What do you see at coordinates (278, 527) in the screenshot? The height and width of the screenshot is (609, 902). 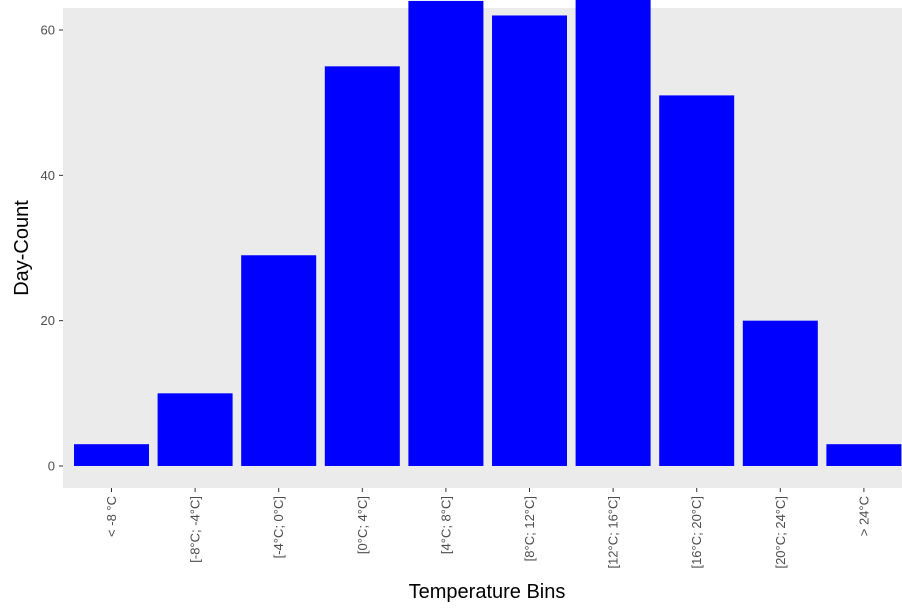 I see `x-tick-label: [-4°C; 0°C]` at bounding box center [278, 527].